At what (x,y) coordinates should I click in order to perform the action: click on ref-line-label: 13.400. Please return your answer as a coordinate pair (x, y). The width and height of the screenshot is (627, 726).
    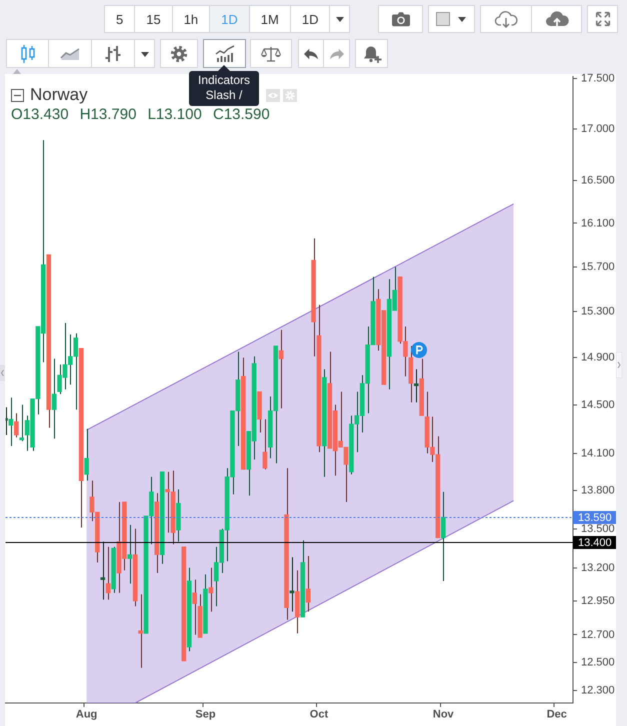
    Looking at the image, I should click on (595, 543).